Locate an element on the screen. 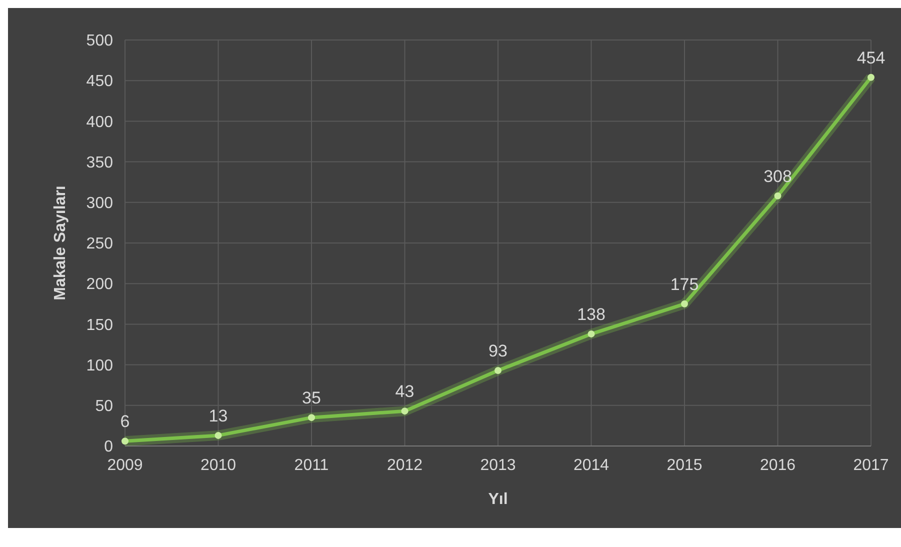 Image resolution: width=901 pixels, height=547 pixels. data-label: 138 is located at coordinates (591, 314).